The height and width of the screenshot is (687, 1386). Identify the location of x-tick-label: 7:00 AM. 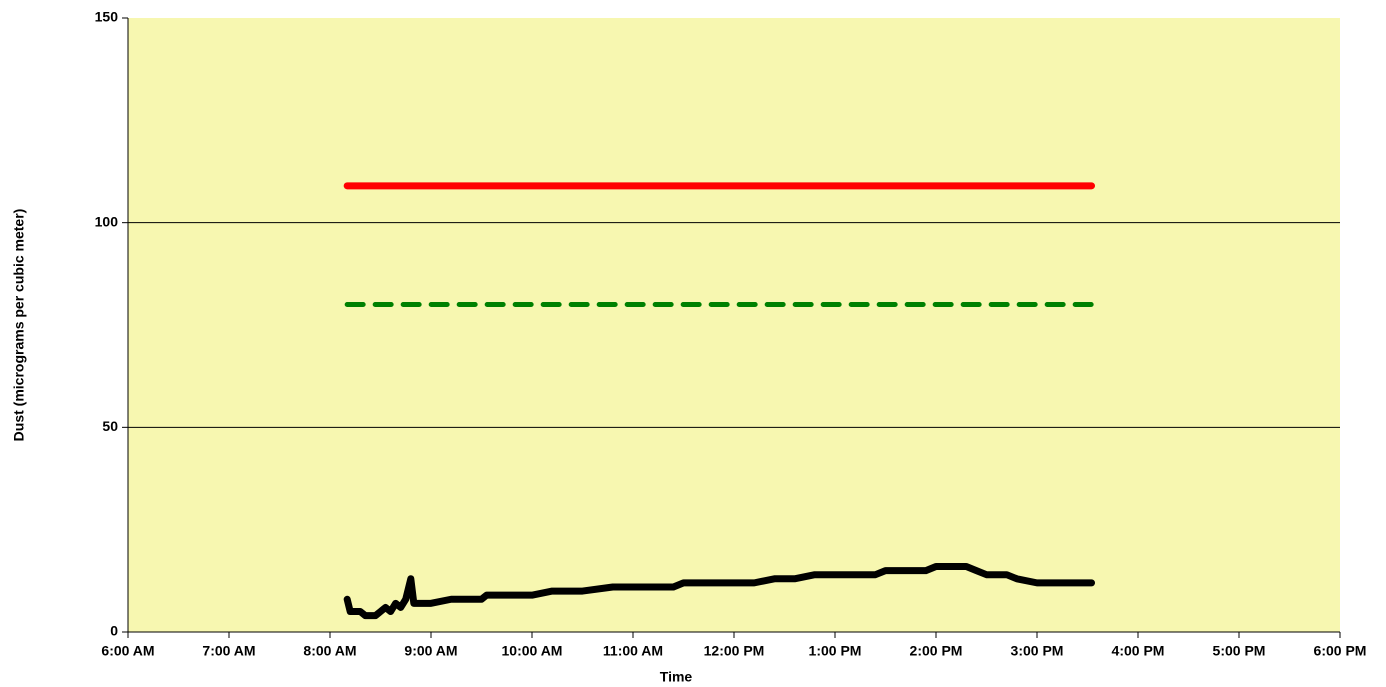
(228, 651).